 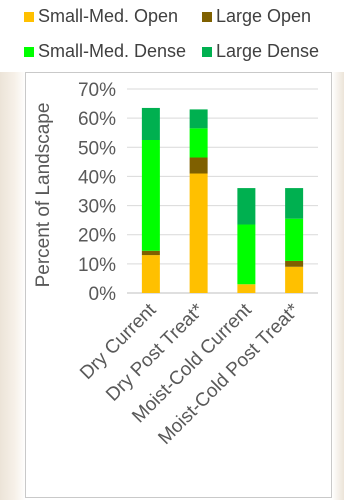 I want to click on y-tick-label: 10%, so click(x=97, y=265).